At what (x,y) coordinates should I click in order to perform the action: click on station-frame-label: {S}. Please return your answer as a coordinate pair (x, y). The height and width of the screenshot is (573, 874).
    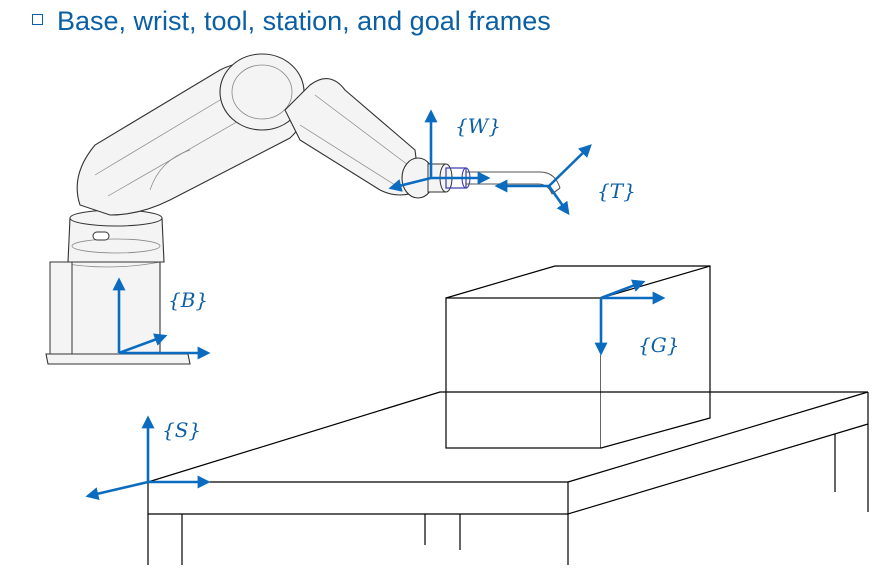
    Looking at the image, I should click on (181, 430).